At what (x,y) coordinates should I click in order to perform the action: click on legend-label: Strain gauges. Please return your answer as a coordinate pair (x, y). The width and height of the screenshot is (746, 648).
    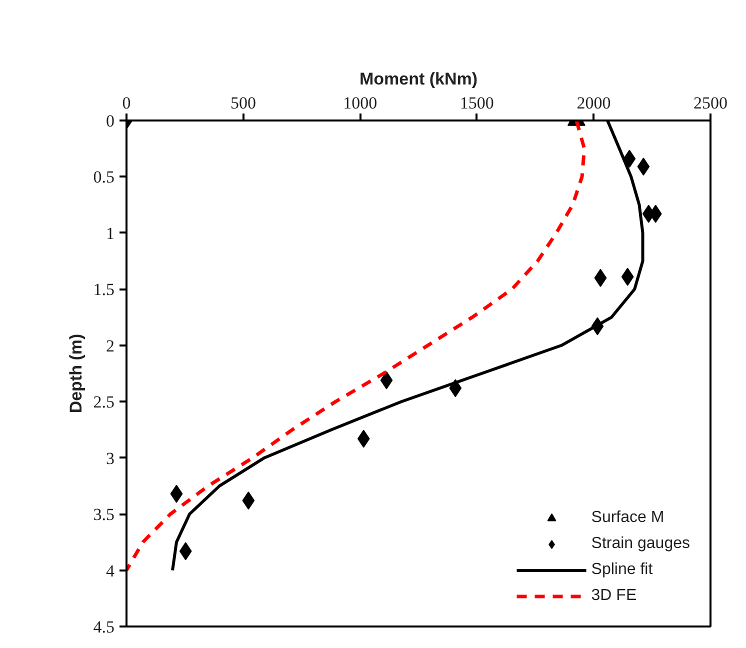
    Looking at the image, I should click on (640, 544).